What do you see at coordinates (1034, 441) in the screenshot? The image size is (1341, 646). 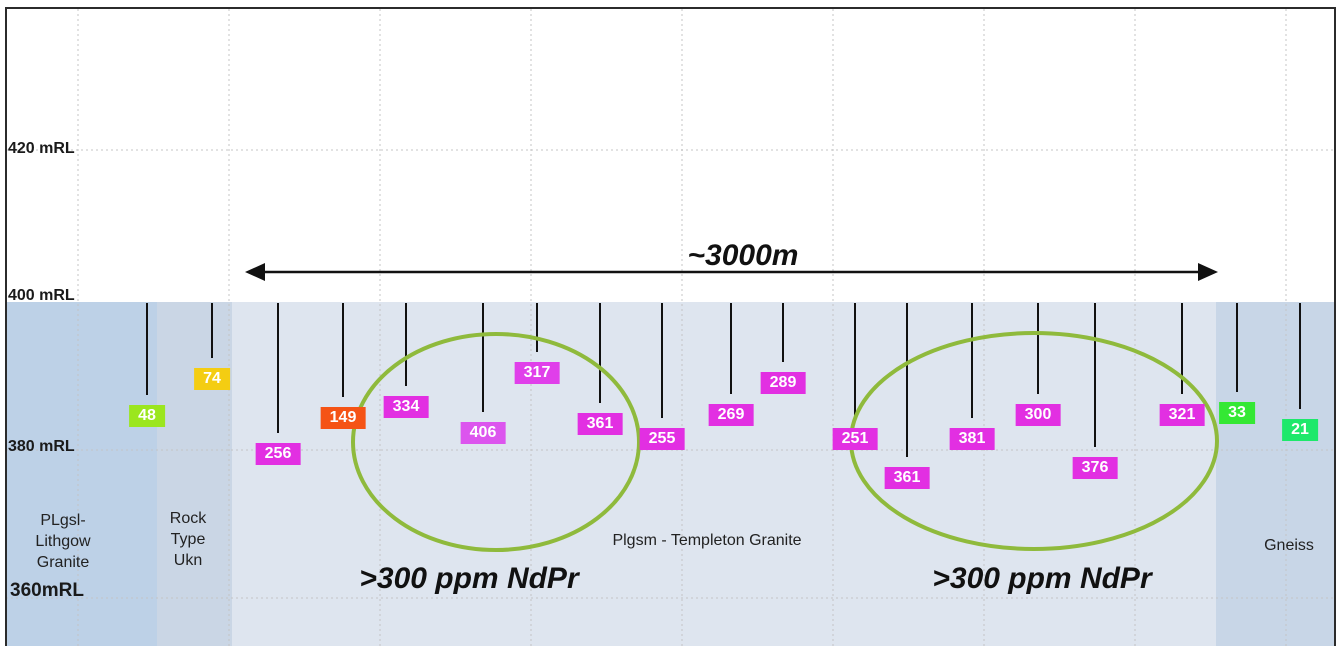 I see `anomaly-ellipse-right` at bounding box center [1034, 441].